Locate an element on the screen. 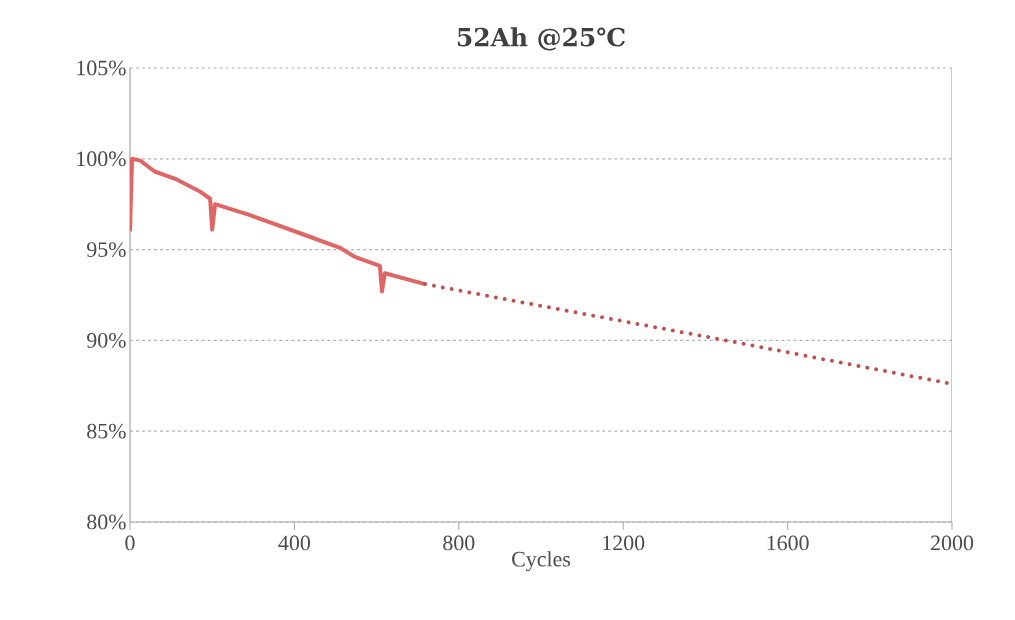  y-tick-label: 90% is located at coordinates (106, 340).